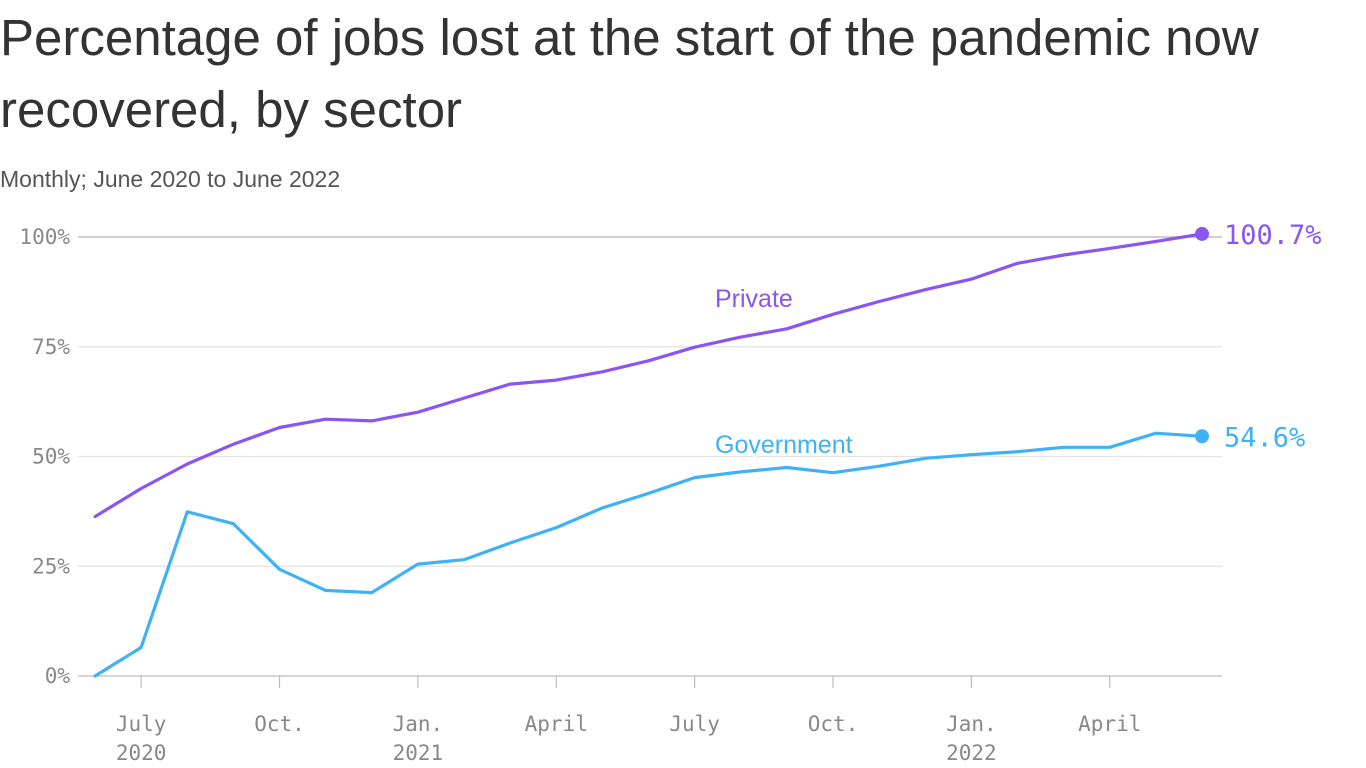 The image size is (1366, 768). Describe the element at coordinates (1273, 235) in the screenshot. I see `end-label-private: 100.7%` at that location.